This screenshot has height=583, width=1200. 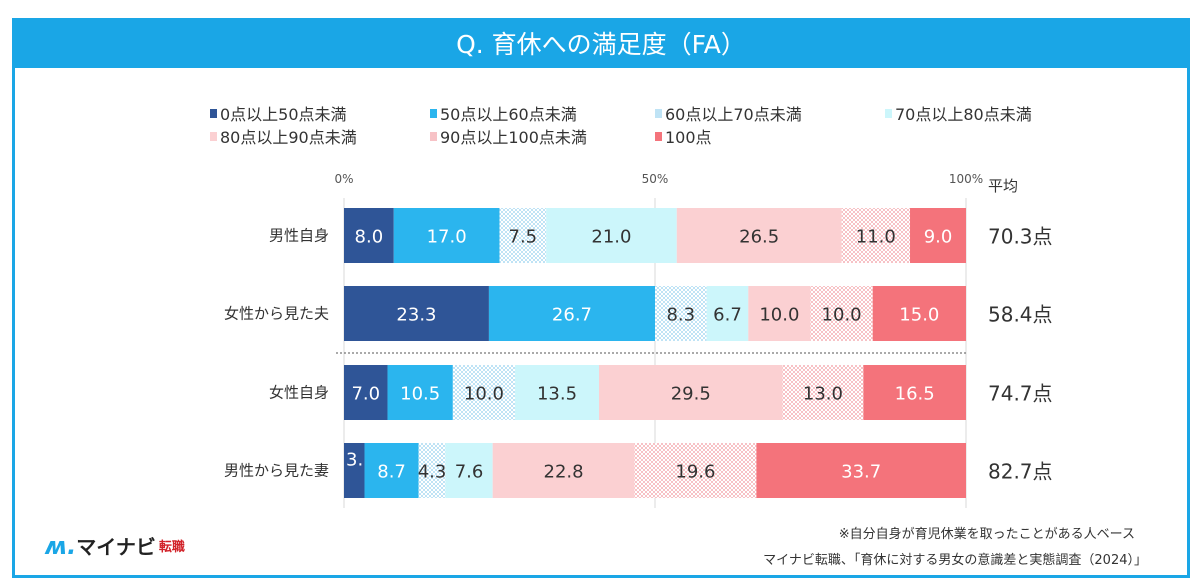 What do you see at coordinates (1003, 186) in the screenshot?
I see `average-header: 平均` at bounding box center [1003, 186].